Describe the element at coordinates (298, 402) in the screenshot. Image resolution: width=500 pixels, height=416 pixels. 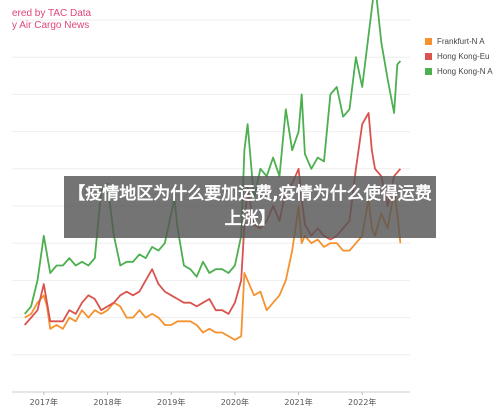
I see `x-tick-label: 2021年` at that location.